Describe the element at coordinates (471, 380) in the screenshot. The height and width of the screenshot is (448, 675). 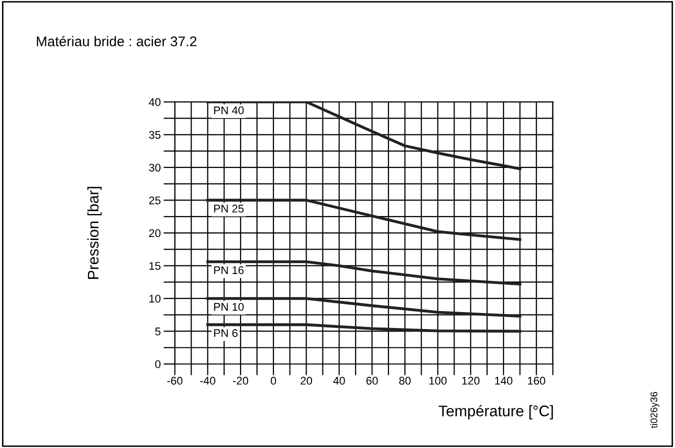
I see `x-tick-label: 120` at that location.